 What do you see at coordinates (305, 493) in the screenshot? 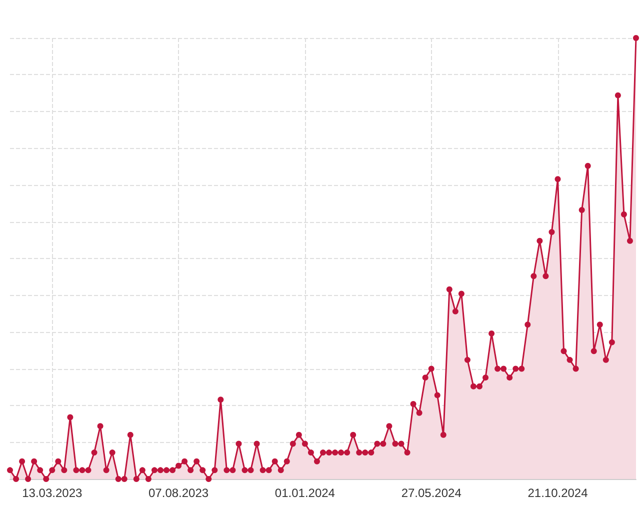
I see `x-tick-label: 01.01.2024` at bounding box center [305, 493].